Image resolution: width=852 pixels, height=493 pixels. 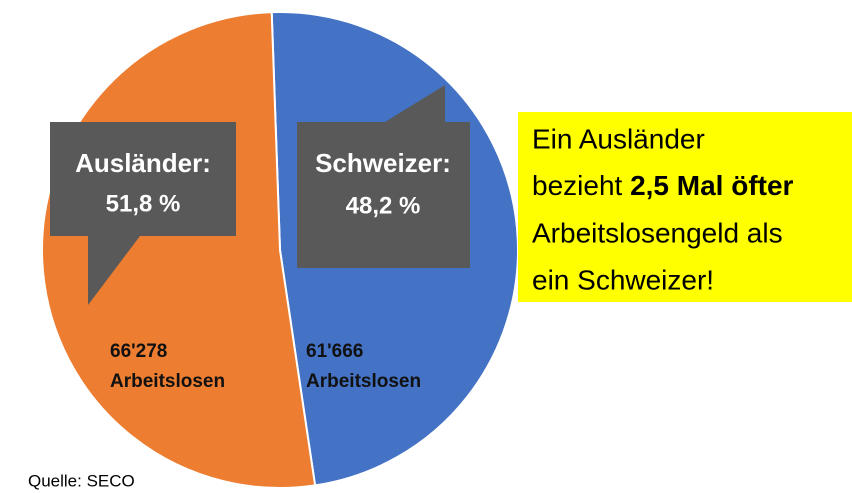 What do you see at coordinates (618, 138) in the screenshot?
I see `callout-text: Ein Ausländer` at bounding box center [618, 138].